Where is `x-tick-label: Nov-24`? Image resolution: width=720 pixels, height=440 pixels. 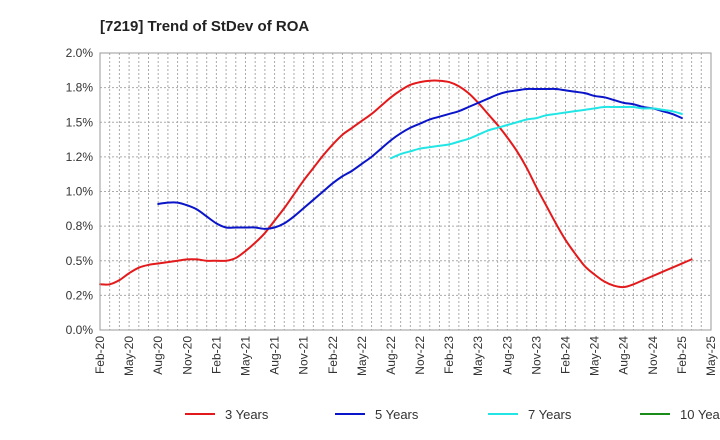 x-tick-label: Nov-24 is located at coordinates (653, 355).